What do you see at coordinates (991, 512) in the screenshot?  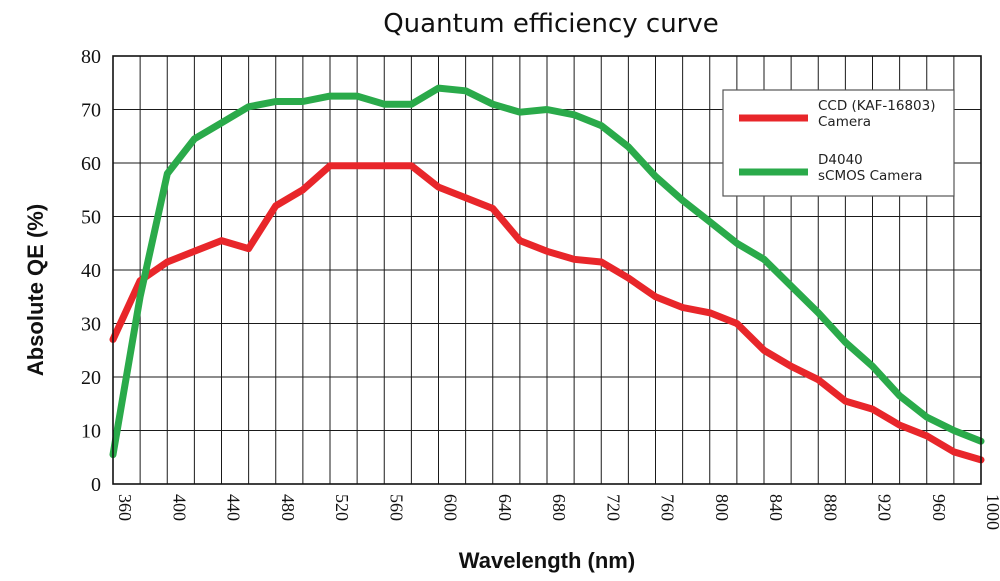 I see `x-tick-label: 1000` at bounding box center [991, 512].